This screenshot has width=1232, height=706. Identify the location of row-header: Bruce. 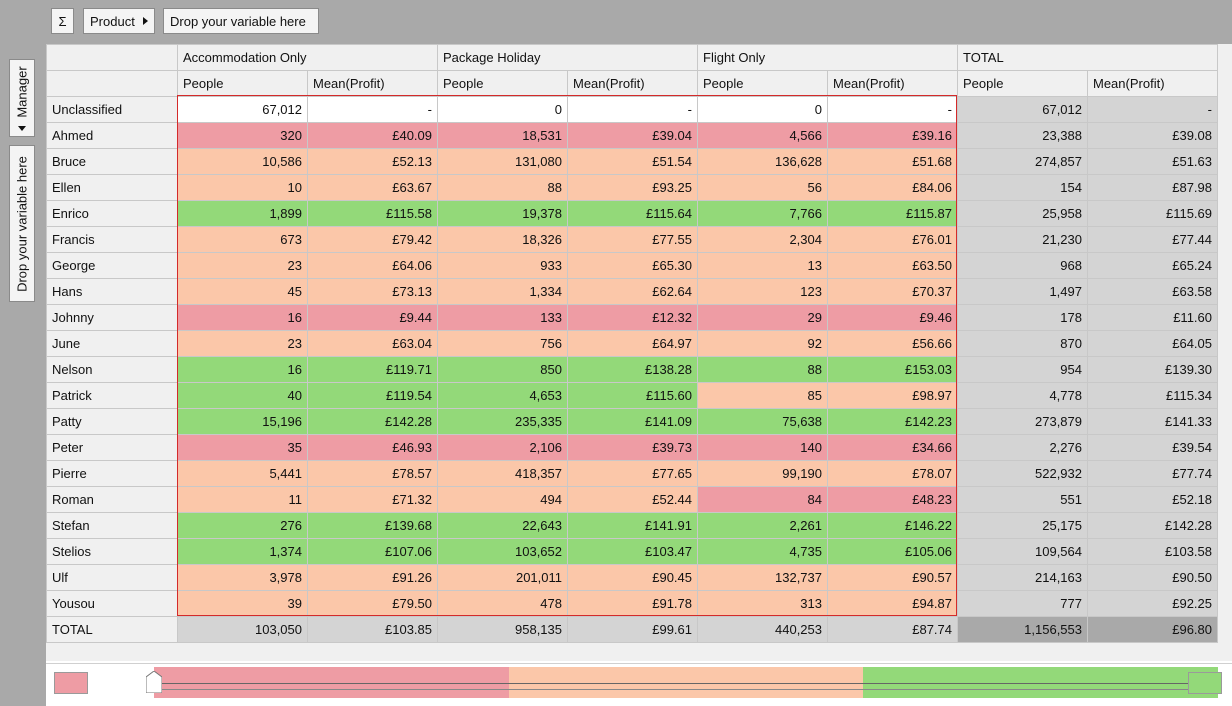
(112, 161).